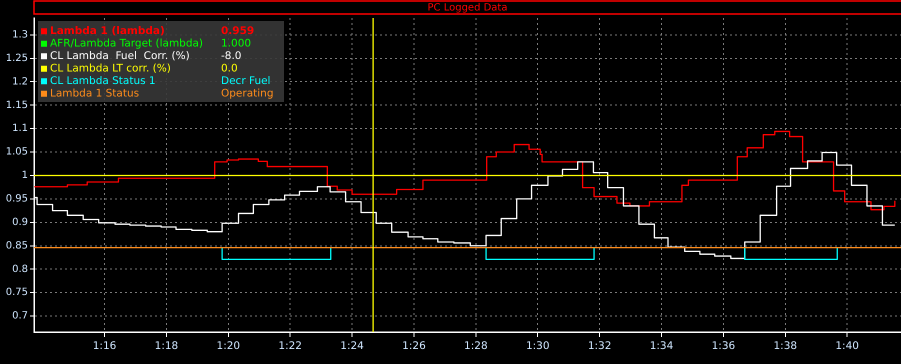  What do you see at coordinates (20, 222) in the screenshot?
I see `y-tick-label: 0.9` at bounding box center [20, 222].